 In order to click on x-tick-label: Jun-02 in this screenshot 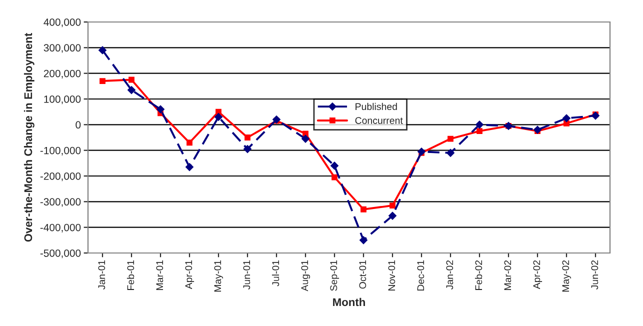, I will do `click(594, 275)`.